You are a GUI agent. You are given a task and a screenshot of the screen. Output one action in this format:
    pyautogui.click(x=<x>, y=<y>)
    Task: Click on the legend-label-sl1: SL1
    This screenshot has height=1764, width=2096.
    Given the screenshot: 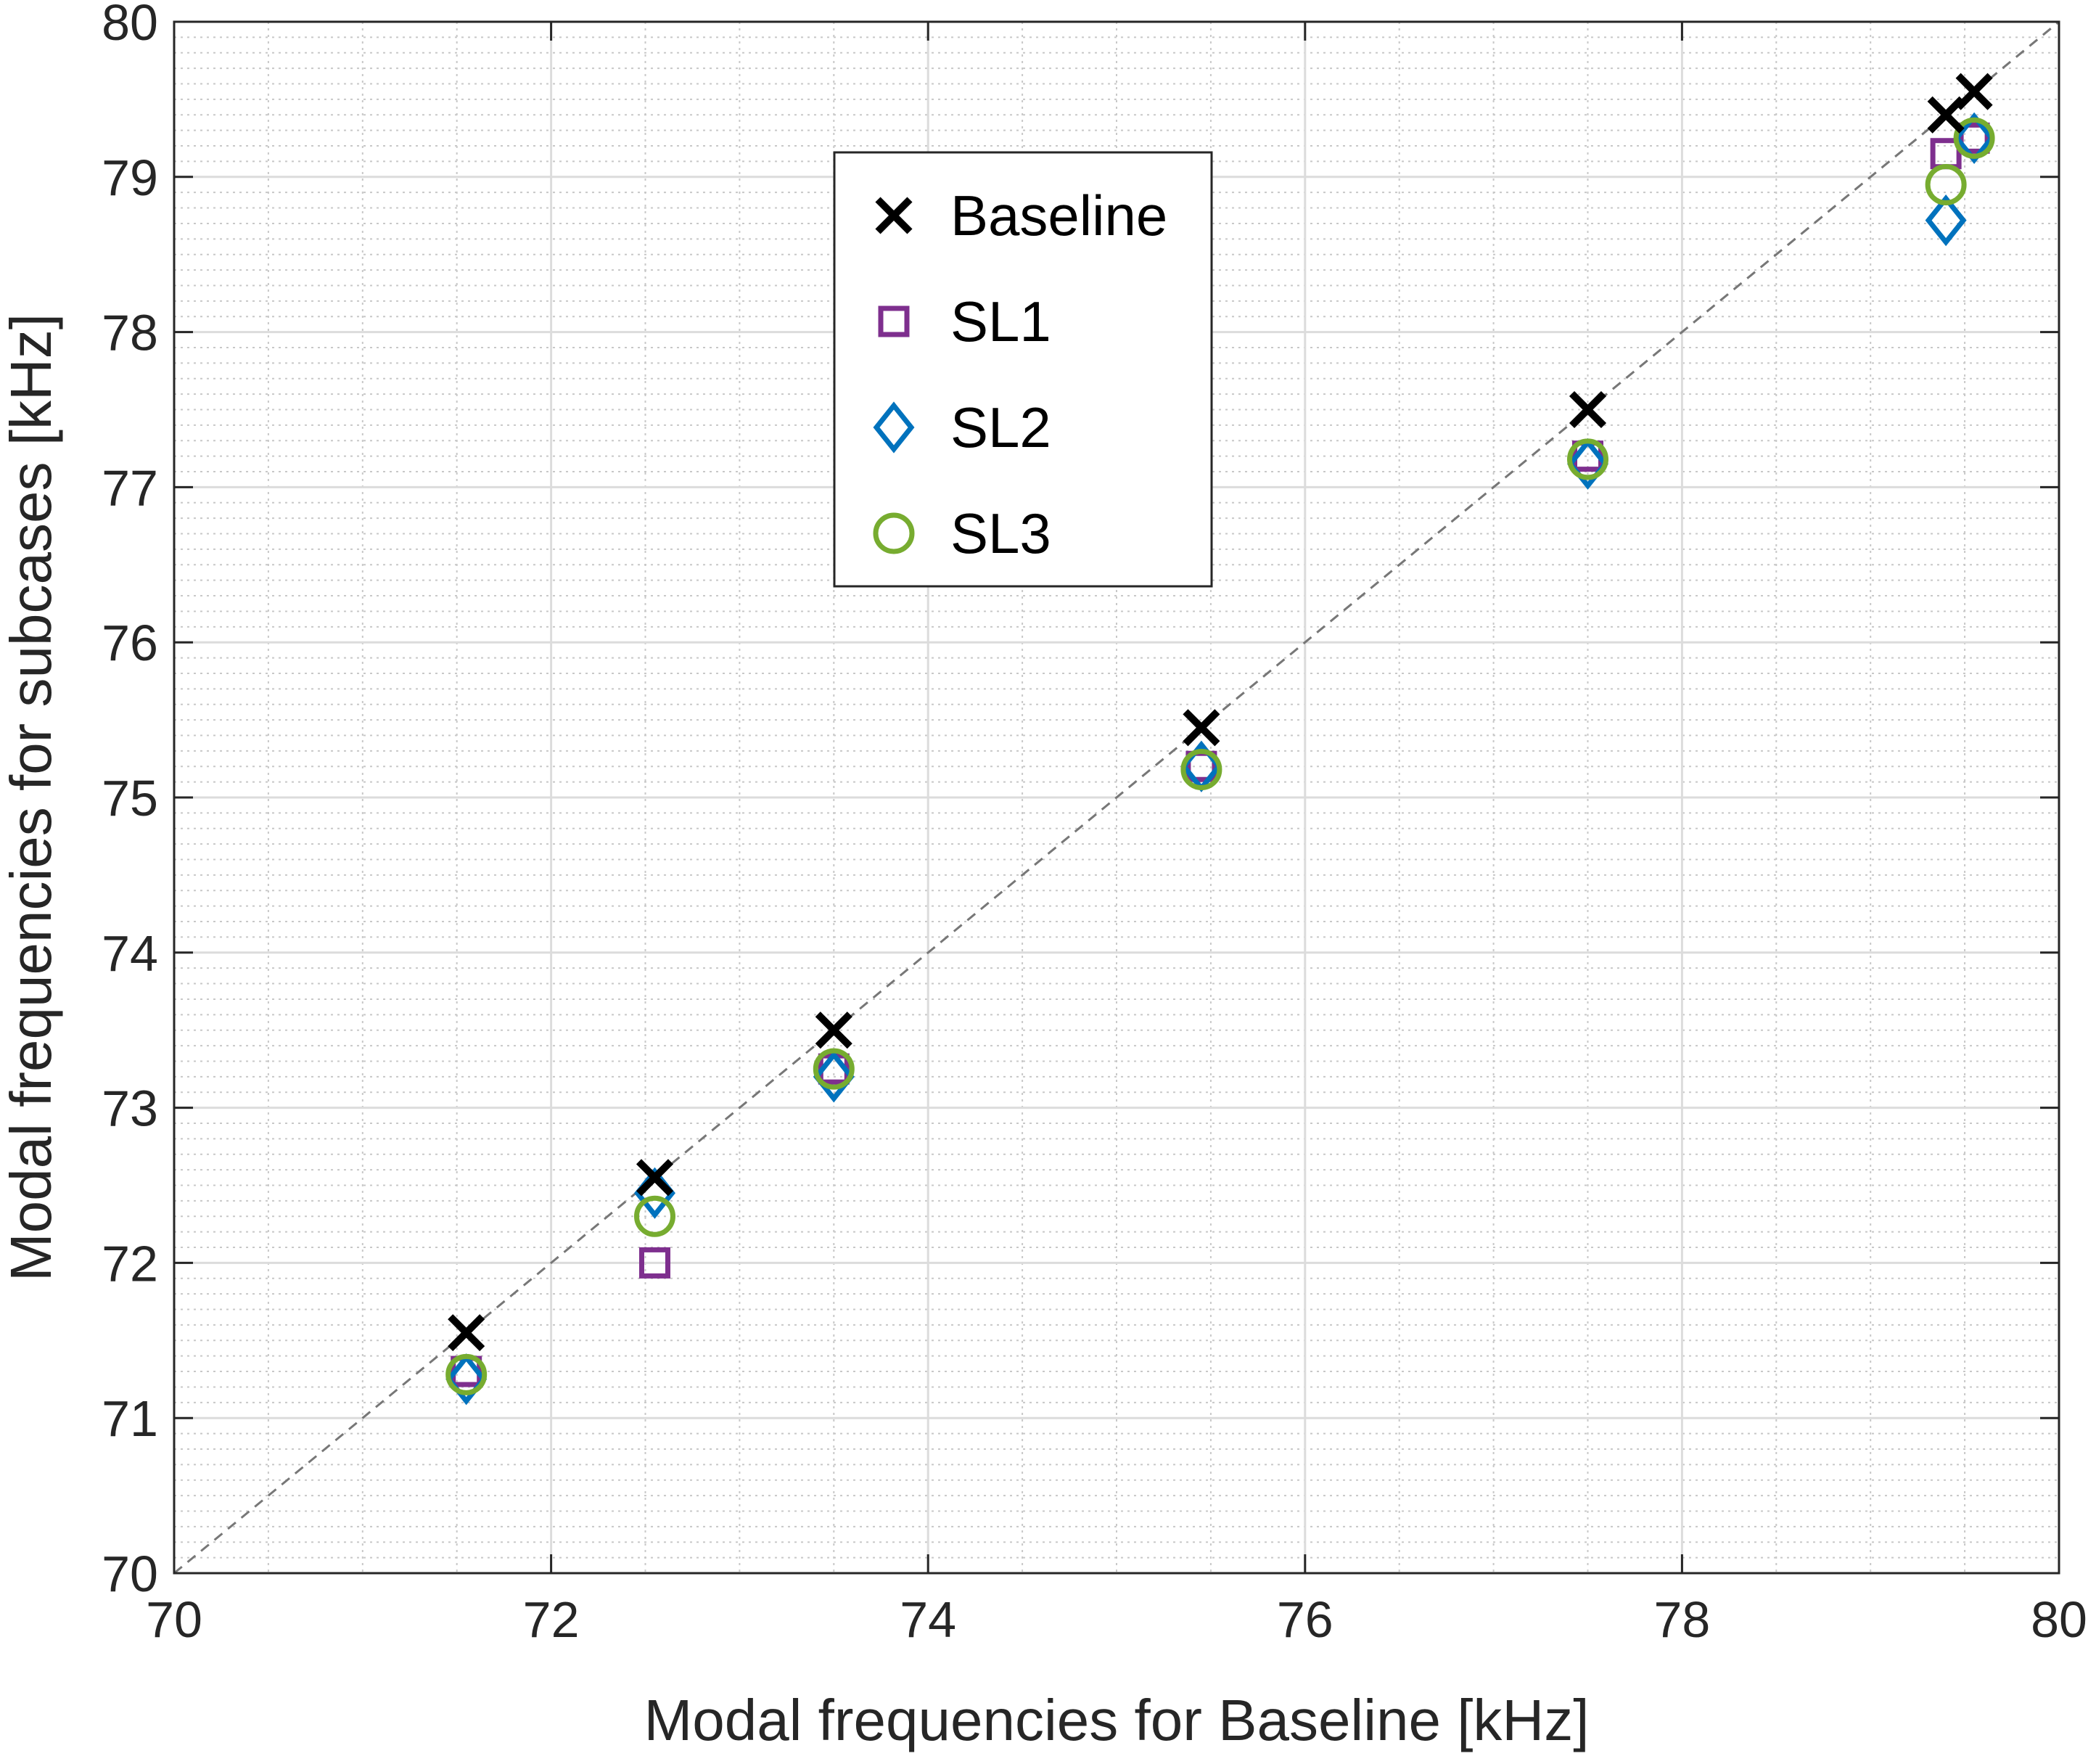 What is the action you would take?
    pyautogui.click(x=1000, y=321)
    